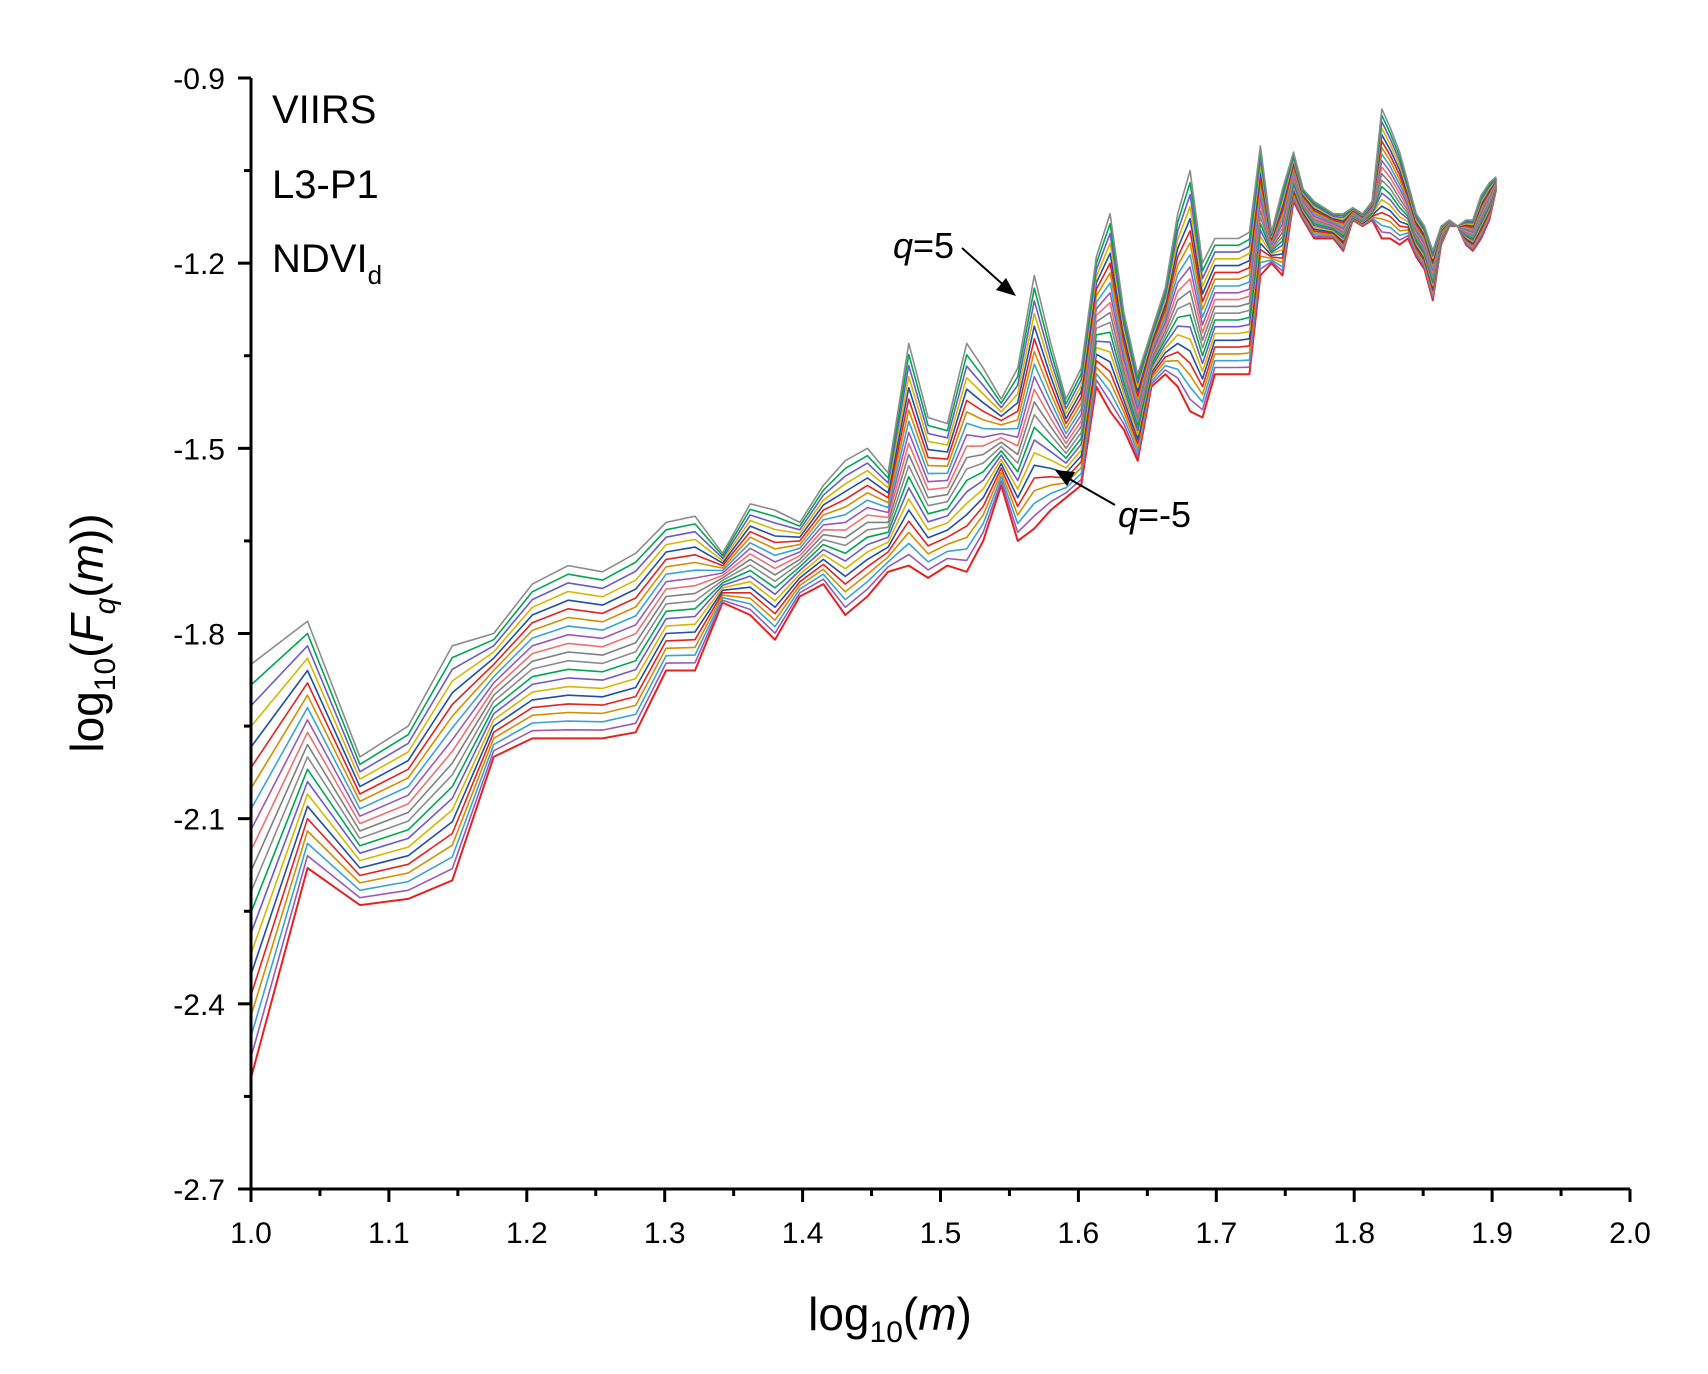 Image resolution: width=1708 pixels, height=1374 pixels. Describe the element at coordinates (1065, 478) in the screenshot. I see `q-min-arrowhead` at that location.